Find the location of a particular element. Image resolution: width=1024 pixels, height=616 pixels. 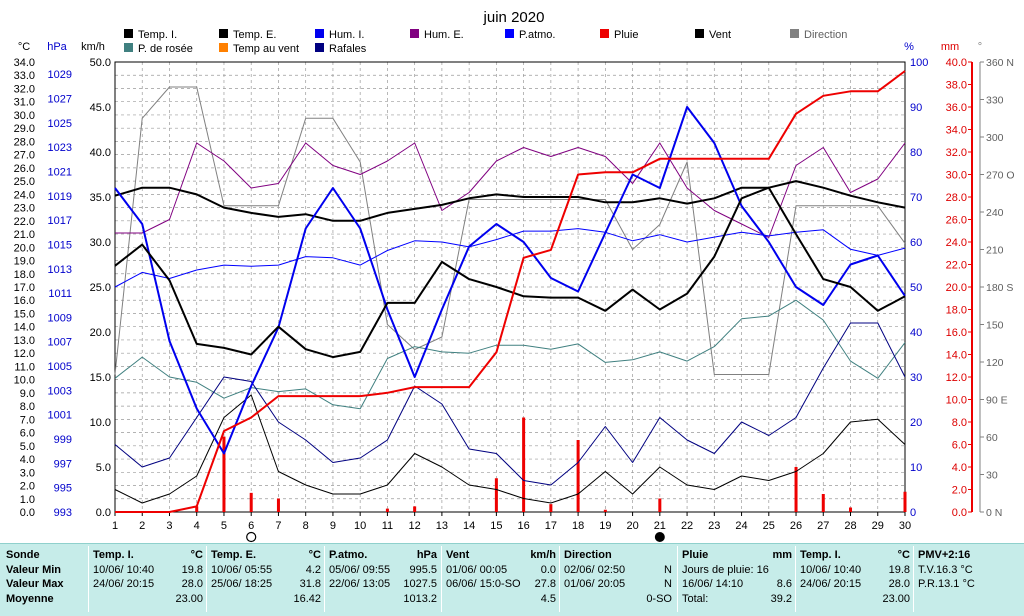

summary-title: Temp. I. is located at coordinates (113, 555).